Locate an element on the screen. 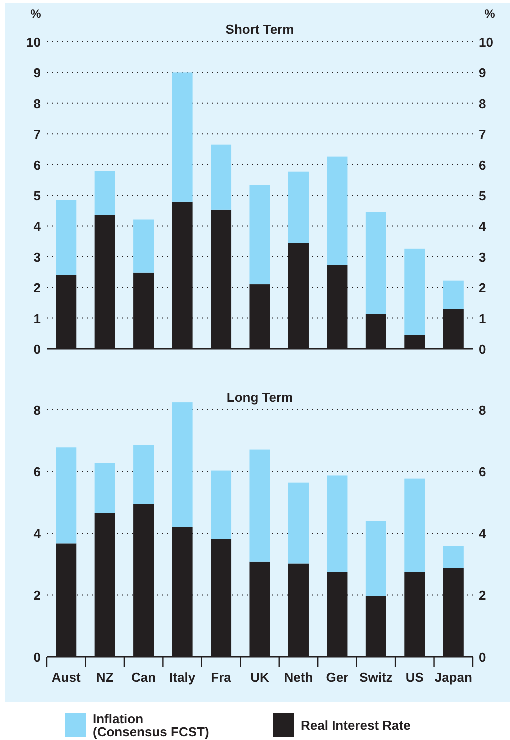 The image size is (510, 740). y2-axis-title: % is located at coordinates (490, 14).